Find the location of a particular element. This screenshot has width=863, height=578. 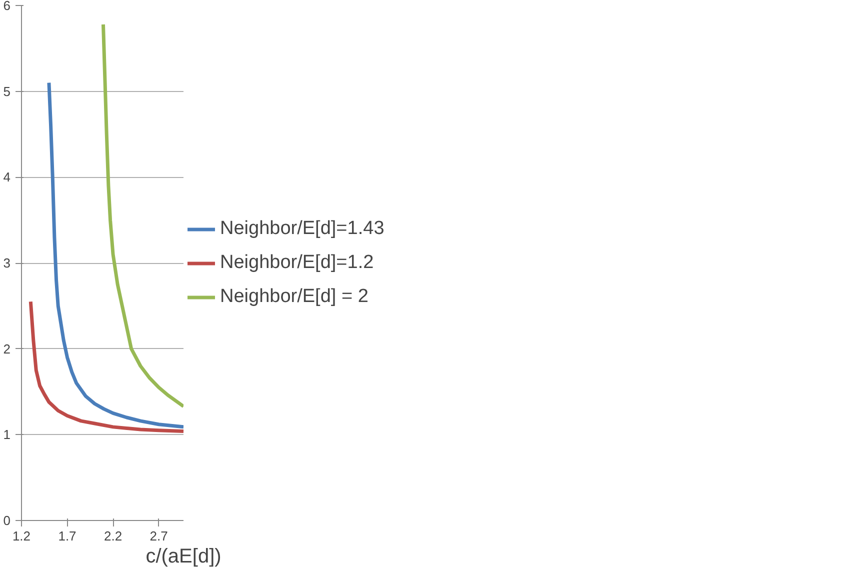

x-tick-label: 1.7 is located at coordinates (67, 536).